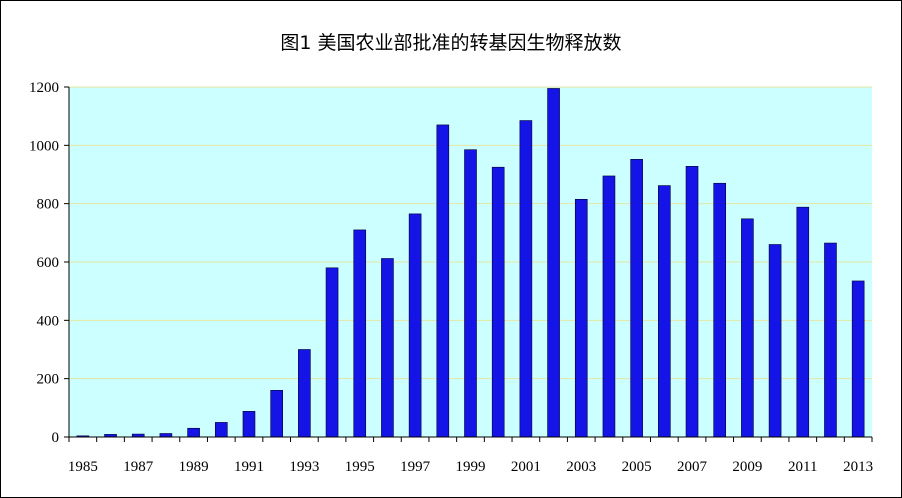 The height and width of the screenshot is (498, 902). I want to click on x-tick-label: 1987, so click(138, 467).